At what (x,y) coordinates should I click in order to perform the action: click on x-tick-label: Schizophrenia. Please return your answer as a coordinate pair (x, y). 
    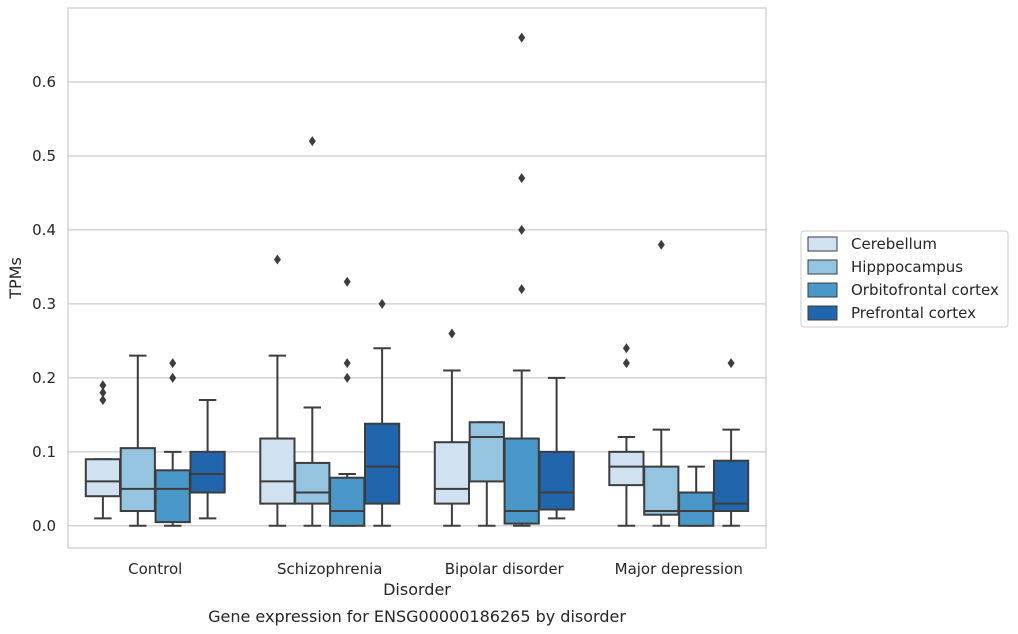
    Looking at the image, I should click on (329, 569).